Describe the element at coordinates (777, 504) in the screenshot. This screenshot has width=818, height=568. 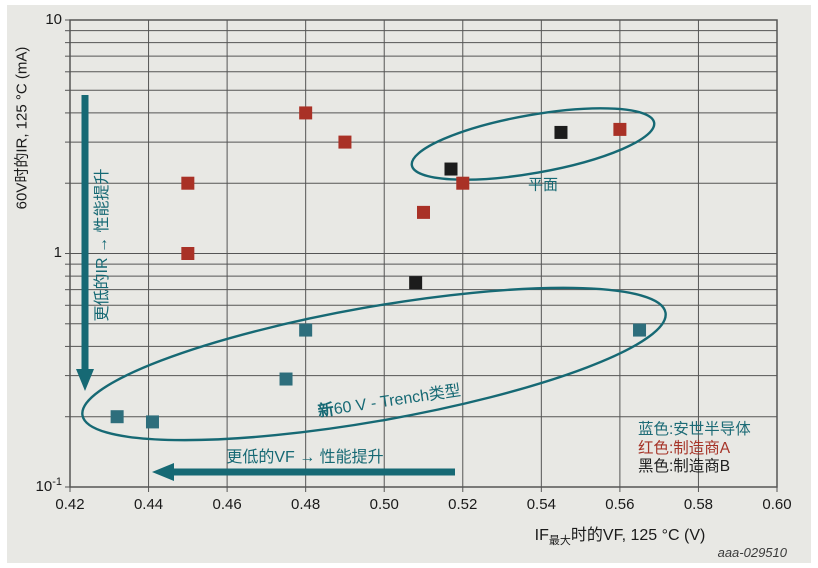
I see `x-tick-label: 0.60` at that location.